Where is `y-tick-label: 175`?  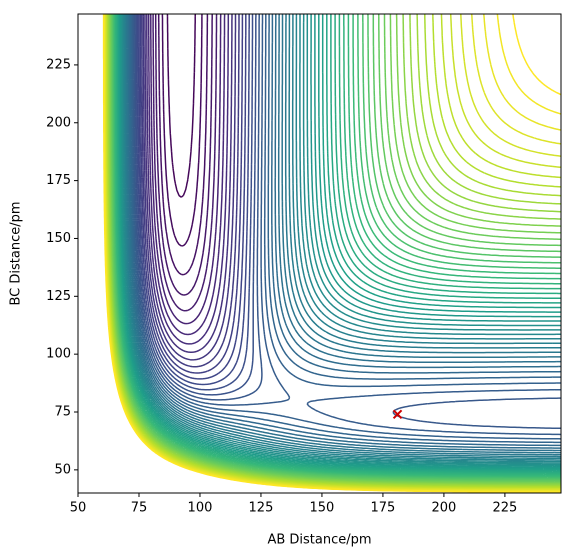 y-tick-label: 175 is located at coordinates (58, 180).